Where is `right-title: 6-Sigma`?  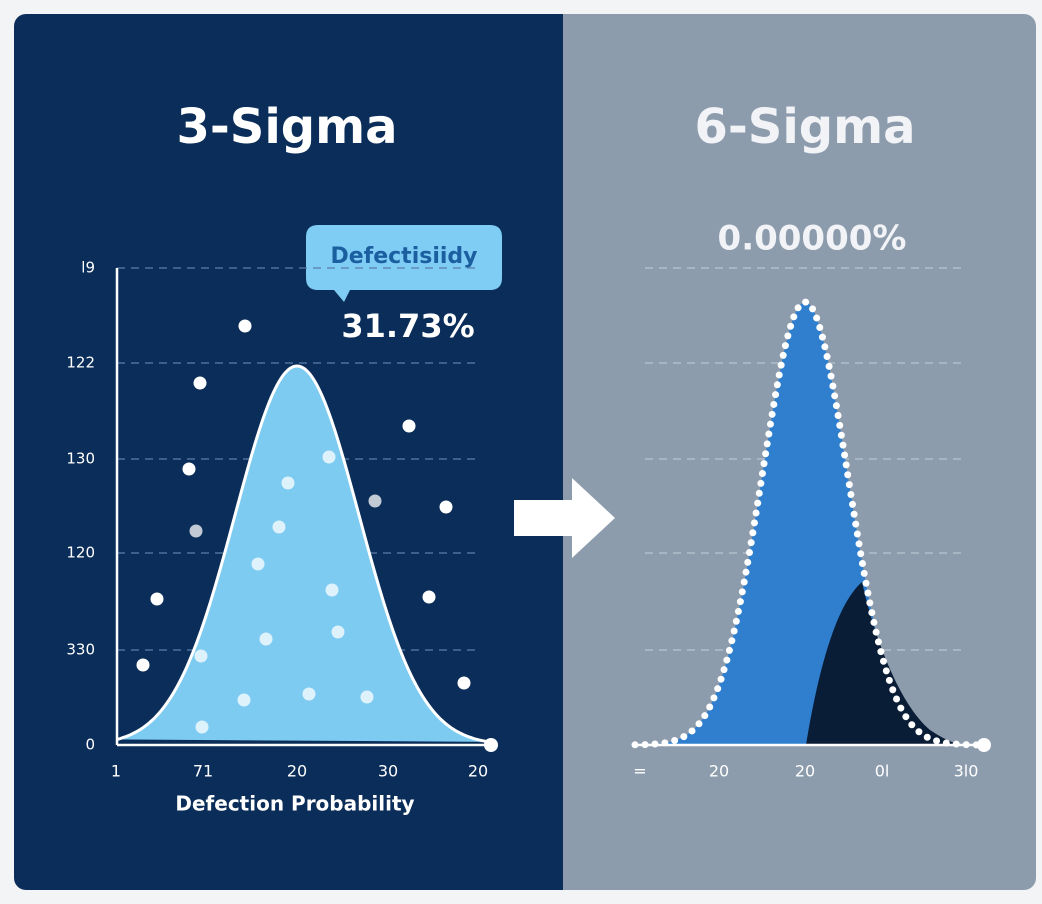
right-title: 6-Sigma is located at coordinates (804, 127).